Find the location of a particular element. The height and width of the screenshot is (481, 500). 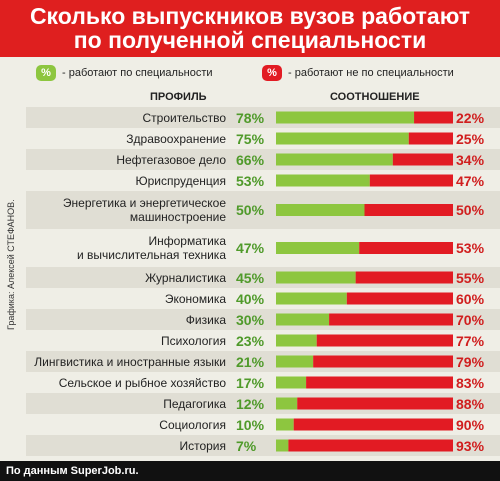

notwork-percent-label: 53% is located at coordinates (470, 248).